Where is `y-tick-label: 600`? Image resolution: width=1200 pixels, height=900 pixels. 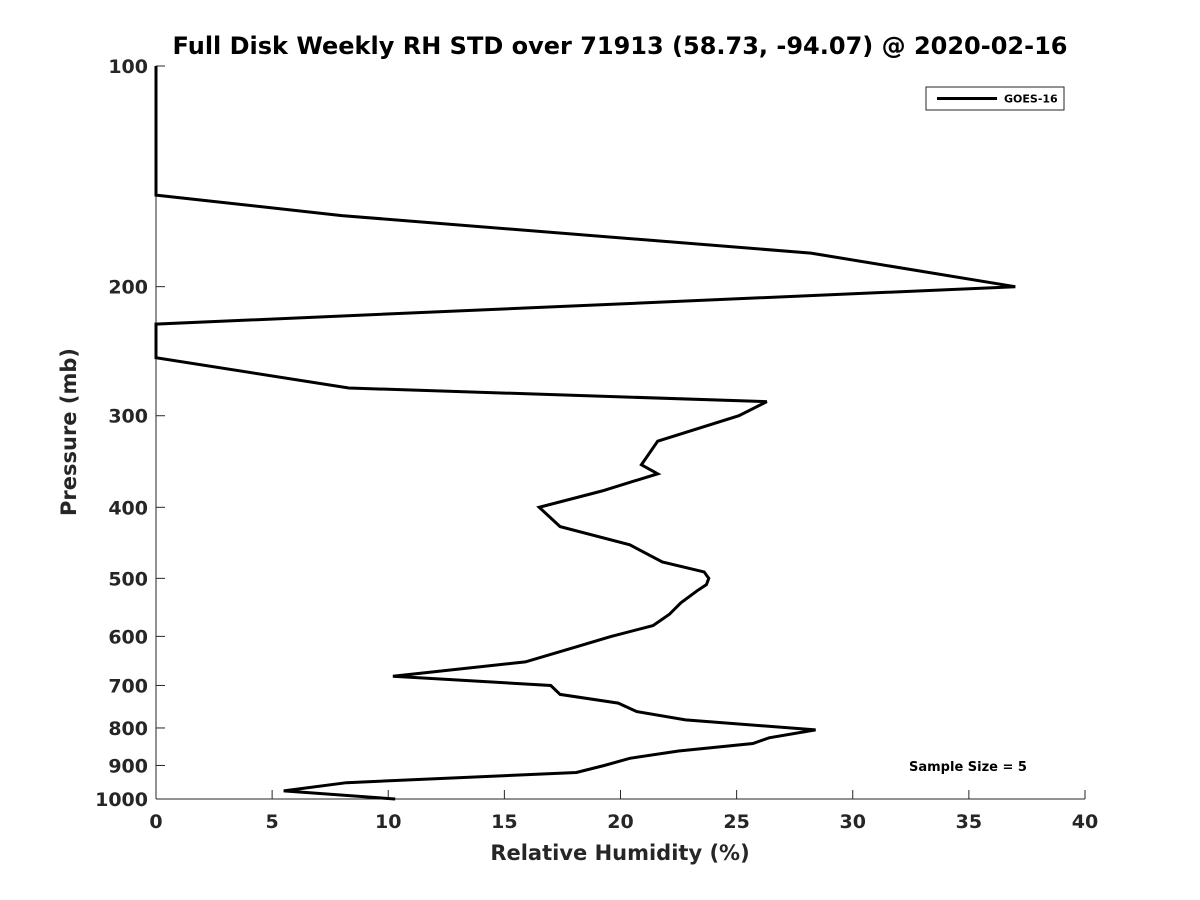 y-tick-label: 600 is located at coordinates (128, 637).